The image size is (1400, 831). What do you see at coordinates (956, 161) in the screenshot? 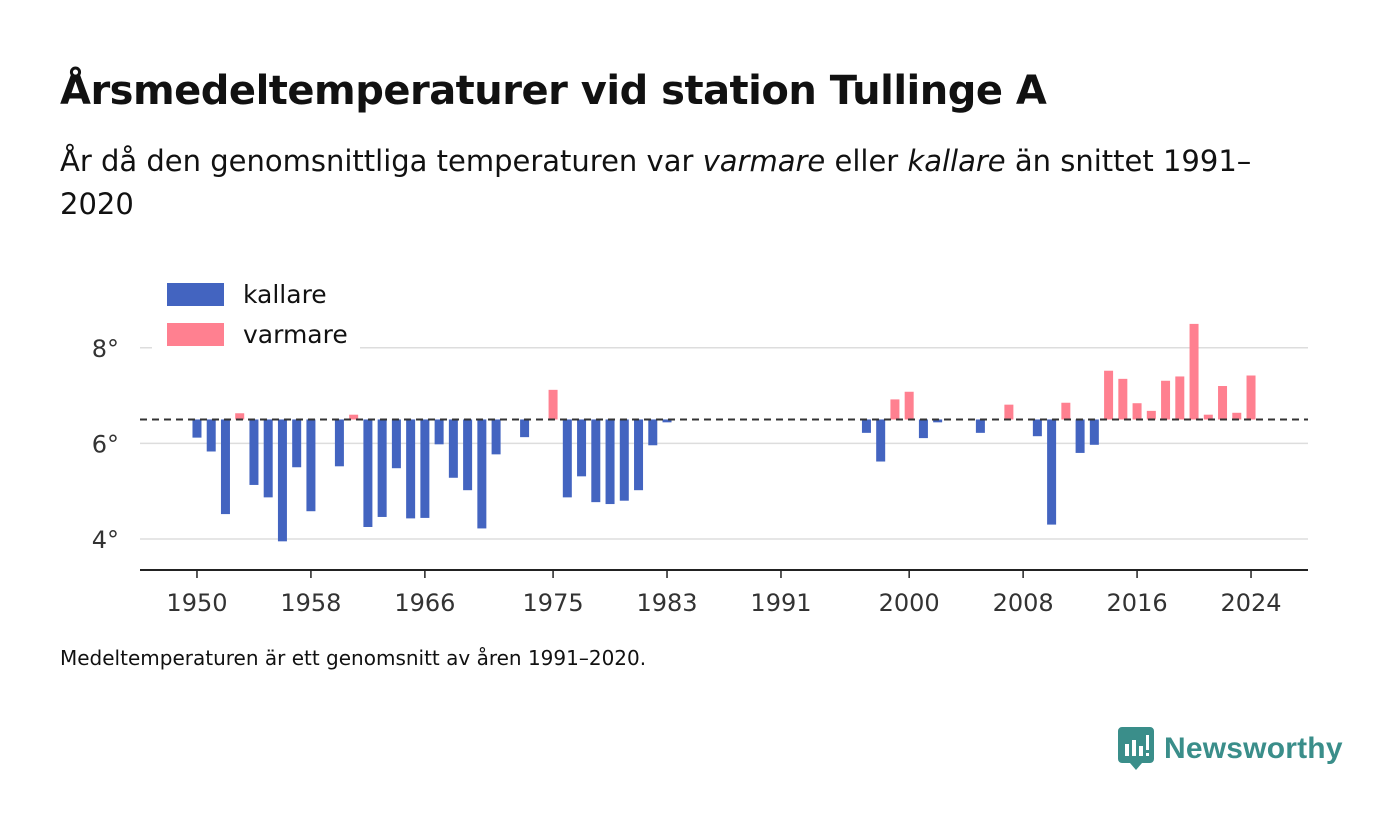
I see `subtitle-cold: kallare` at bounding box center [956, 161].